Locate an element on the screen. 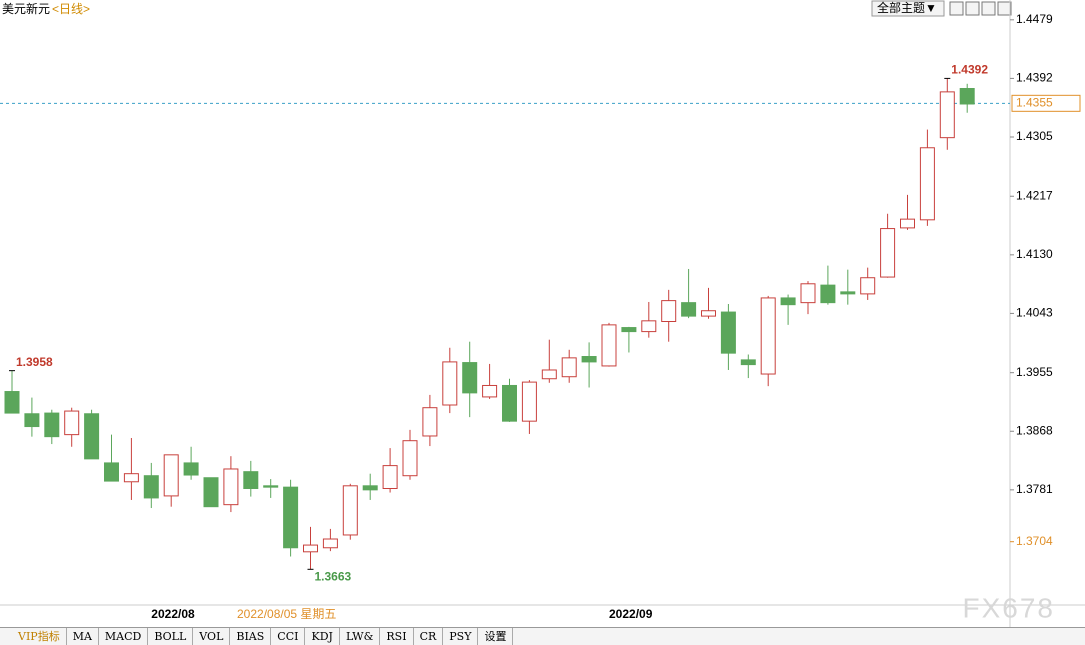  indicator-tab: PSY is located at coordinates (461, 636).